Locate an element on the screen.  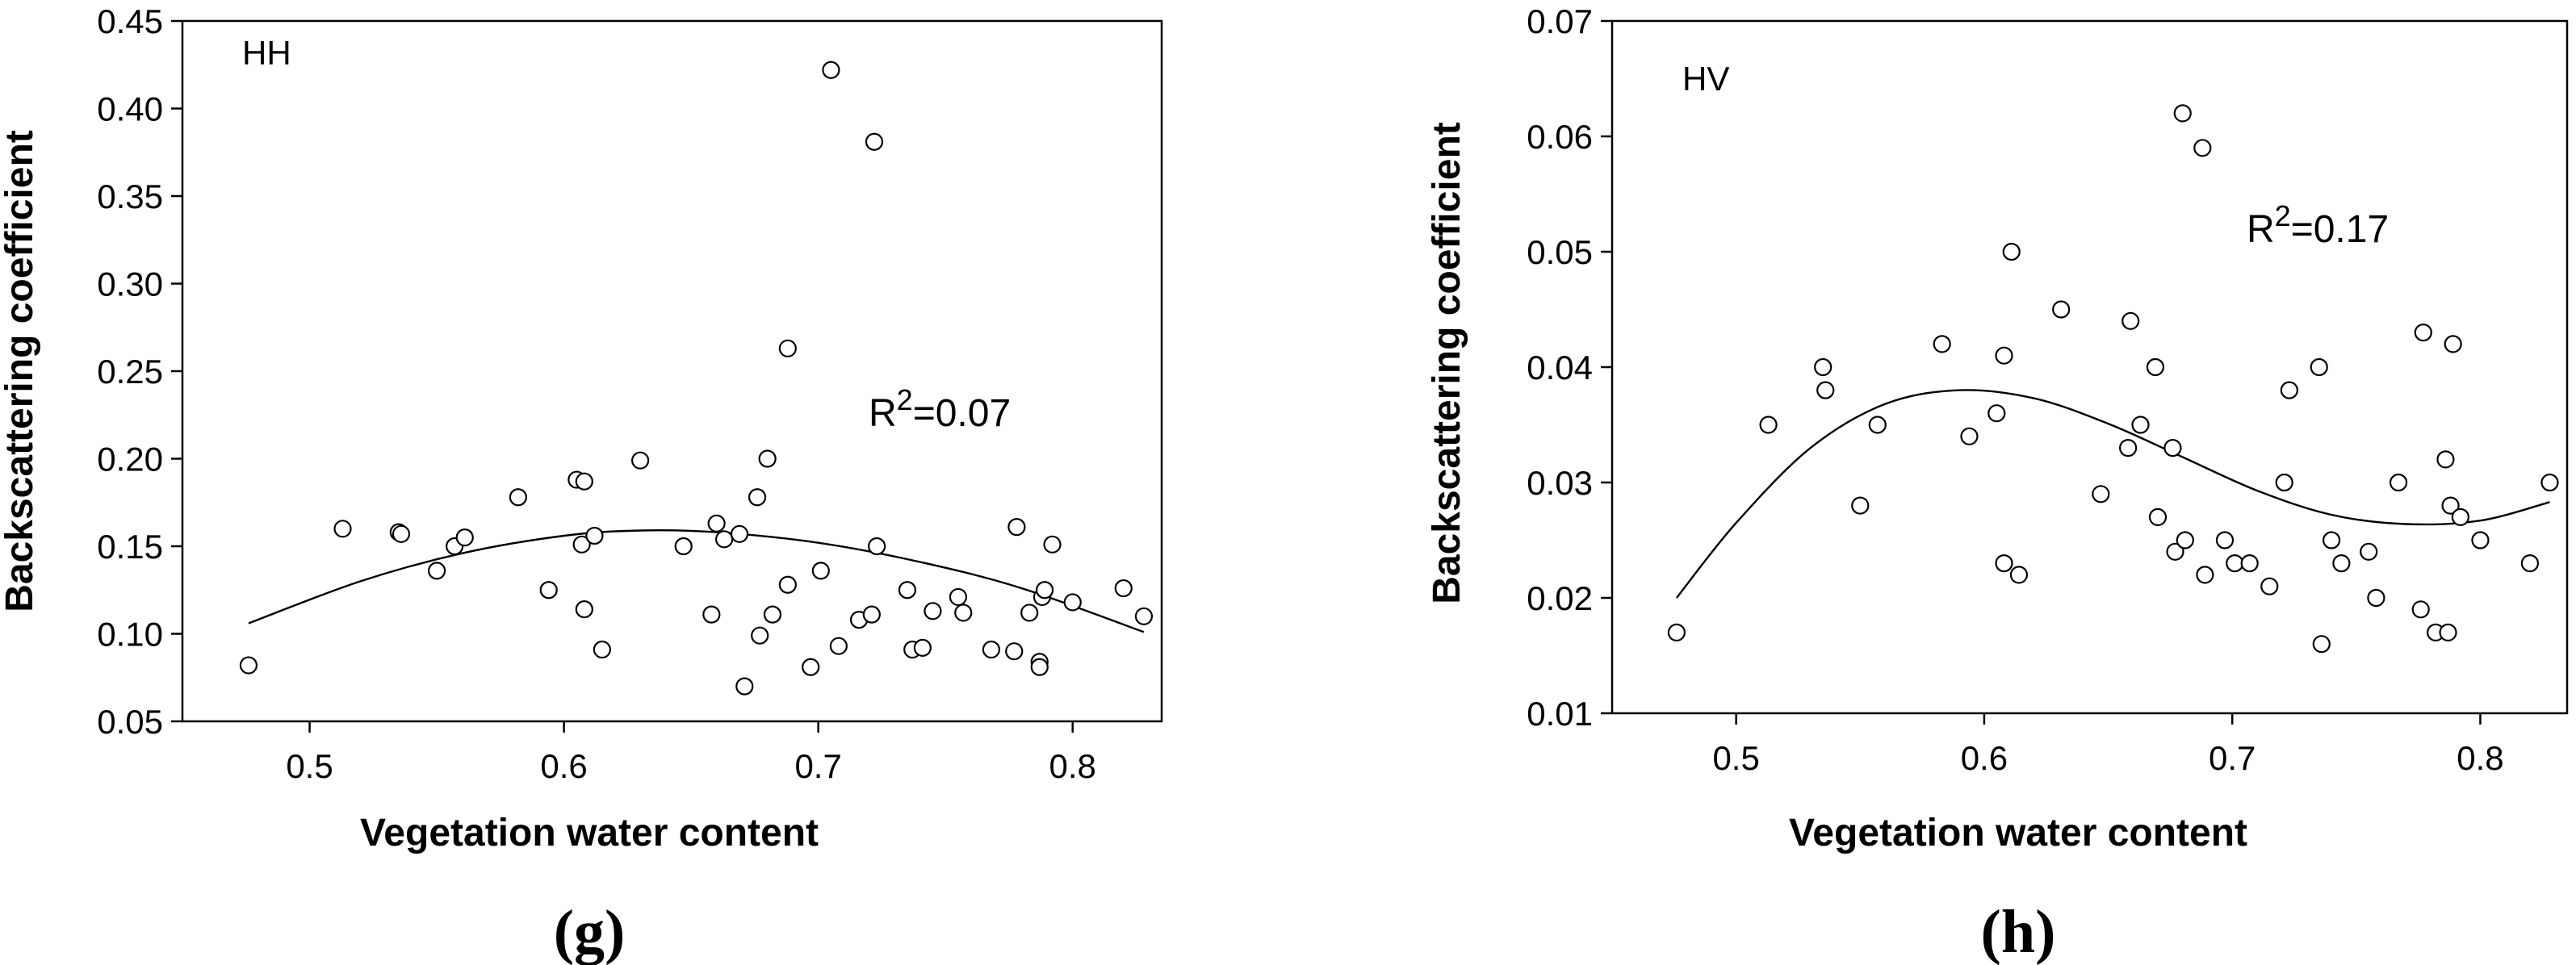
x-tick-label: 0.5 is located at coordinates (309, 766).